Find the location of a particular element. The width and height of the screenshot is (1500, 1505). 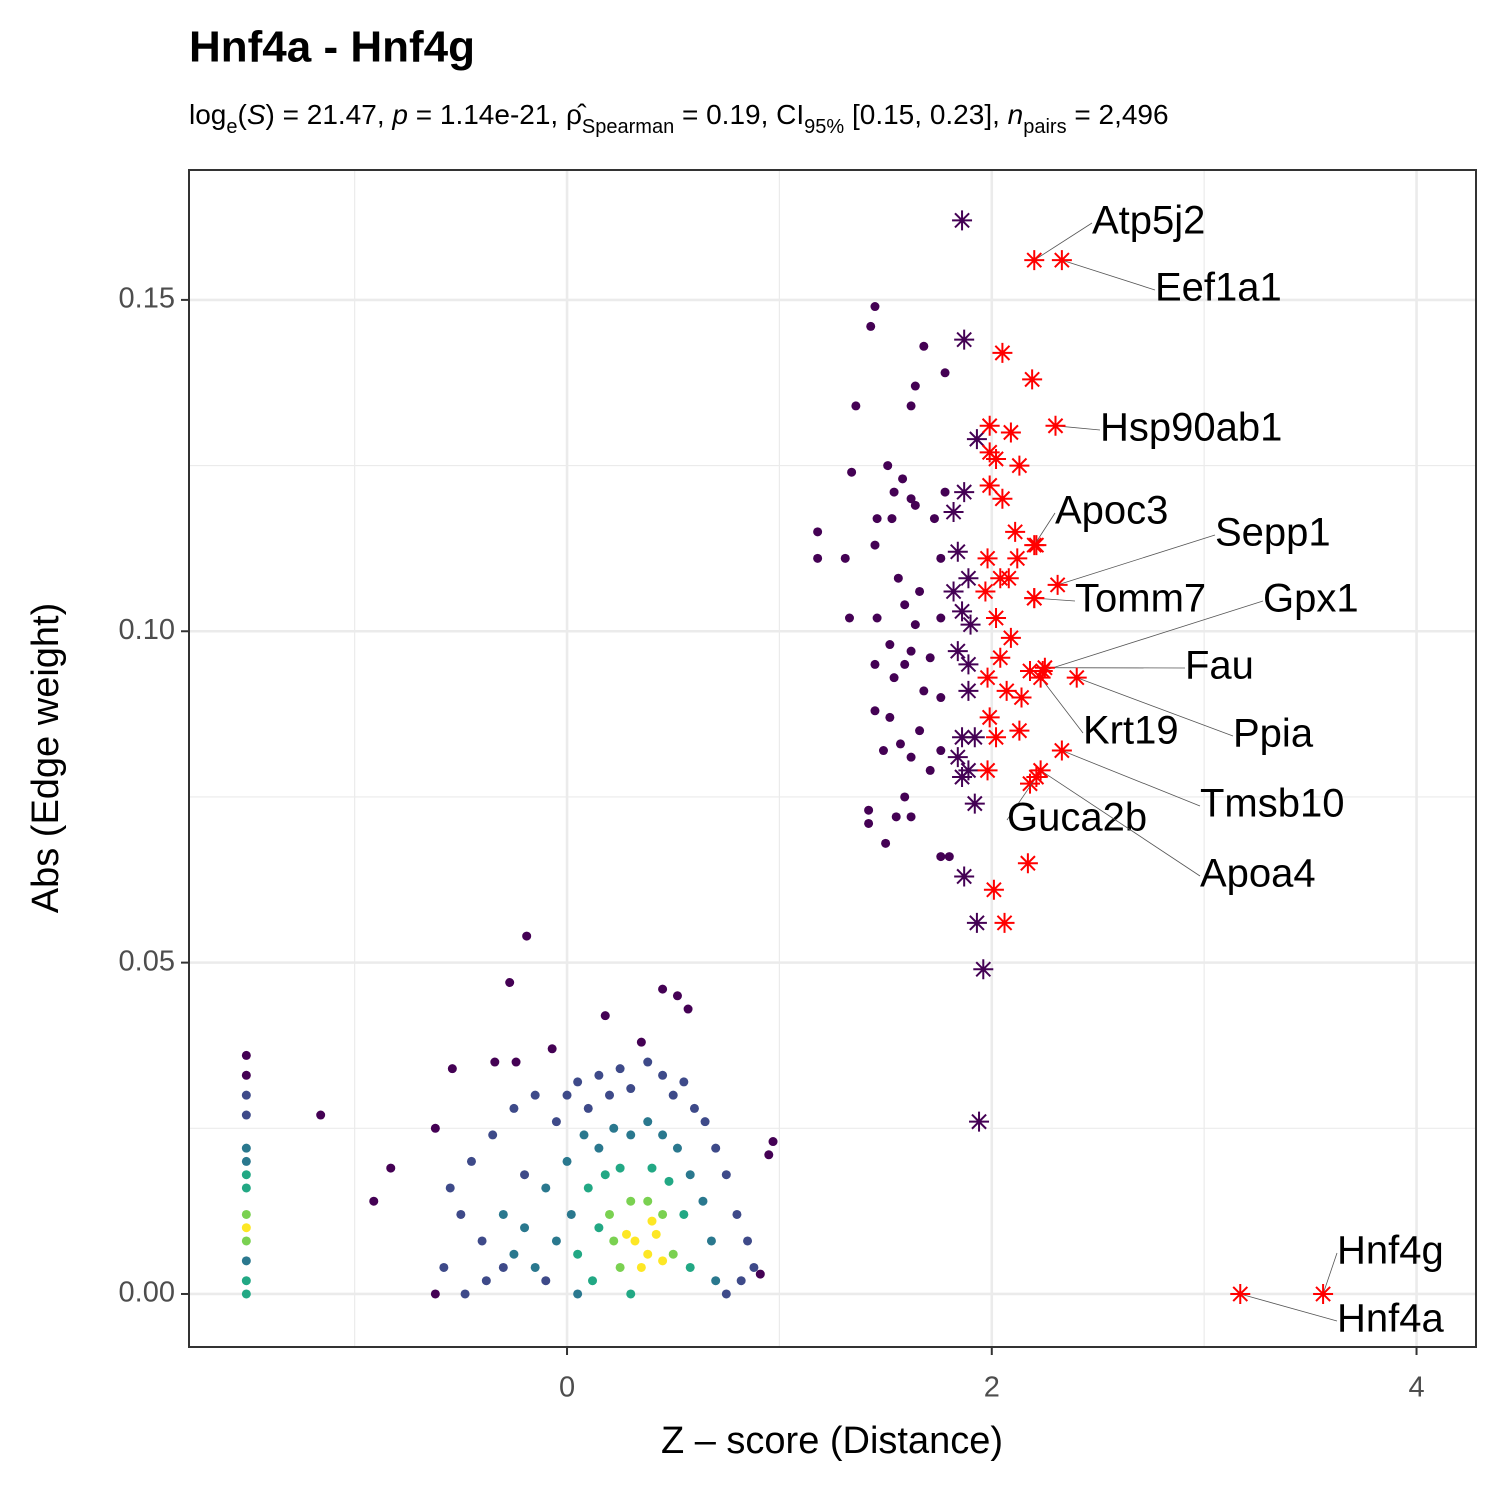

annotation-label: Tmsb10 is located at coordinates (1272, 804).